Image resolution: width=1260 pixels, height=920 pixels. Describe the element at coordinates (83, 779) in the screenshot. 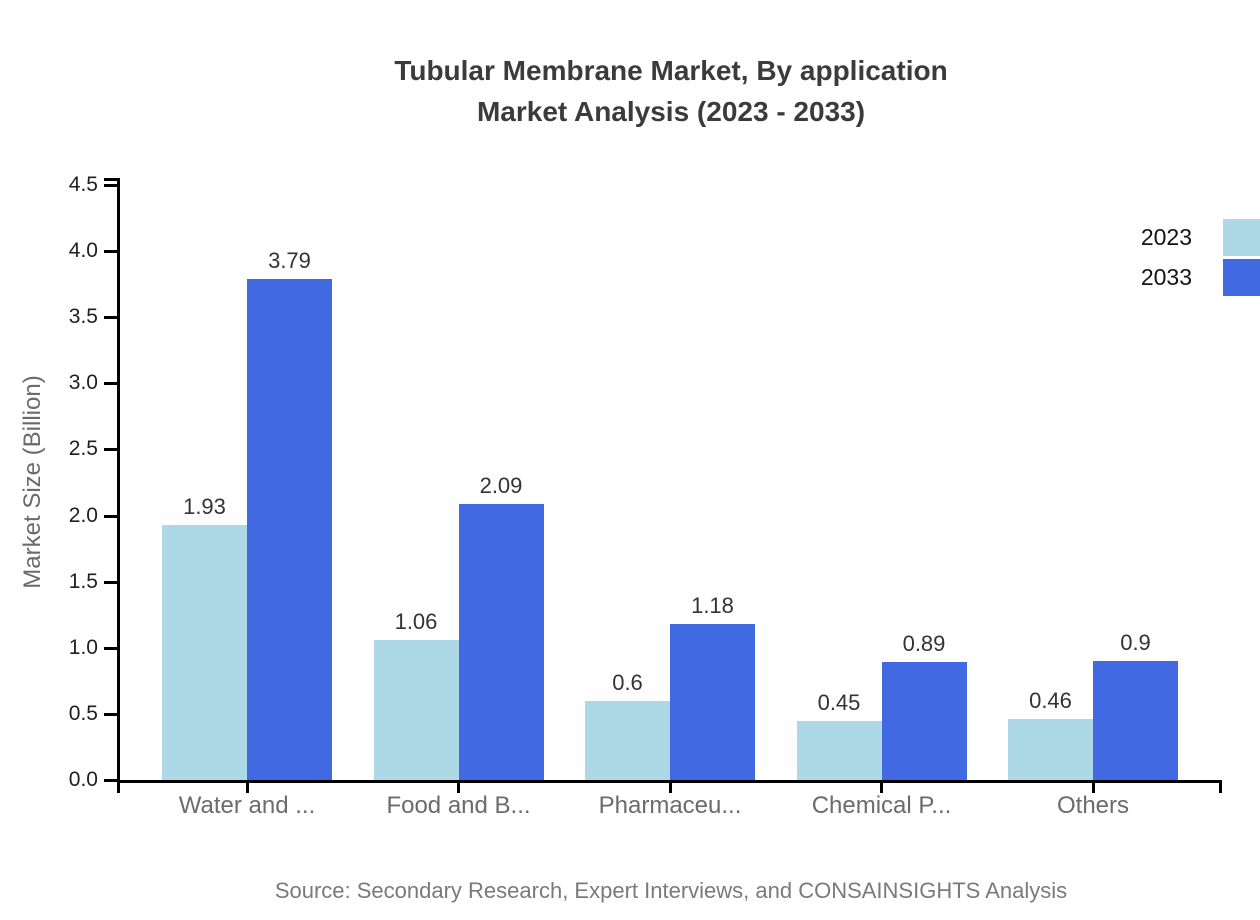

I see `y-axis-tick-label: 0.0` at that location.